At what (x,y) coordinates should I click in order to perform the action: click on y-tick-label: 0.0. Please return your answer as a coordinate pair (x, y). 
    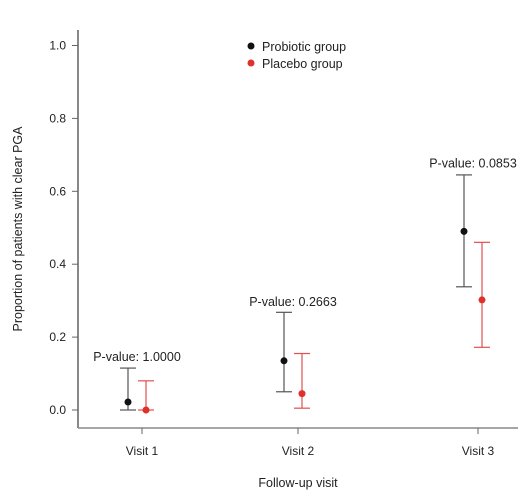
    Looking at the image, I should click on (57, 410).